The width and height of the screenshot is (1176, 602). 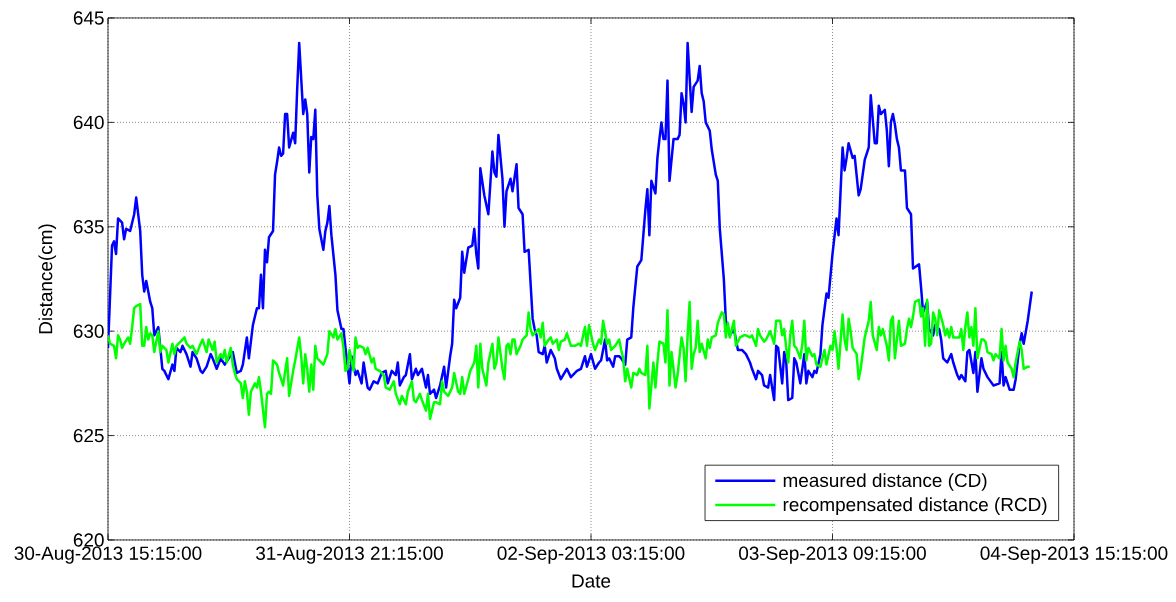 I want to click on y-tick-label: 620, so click(x=88, y=540).